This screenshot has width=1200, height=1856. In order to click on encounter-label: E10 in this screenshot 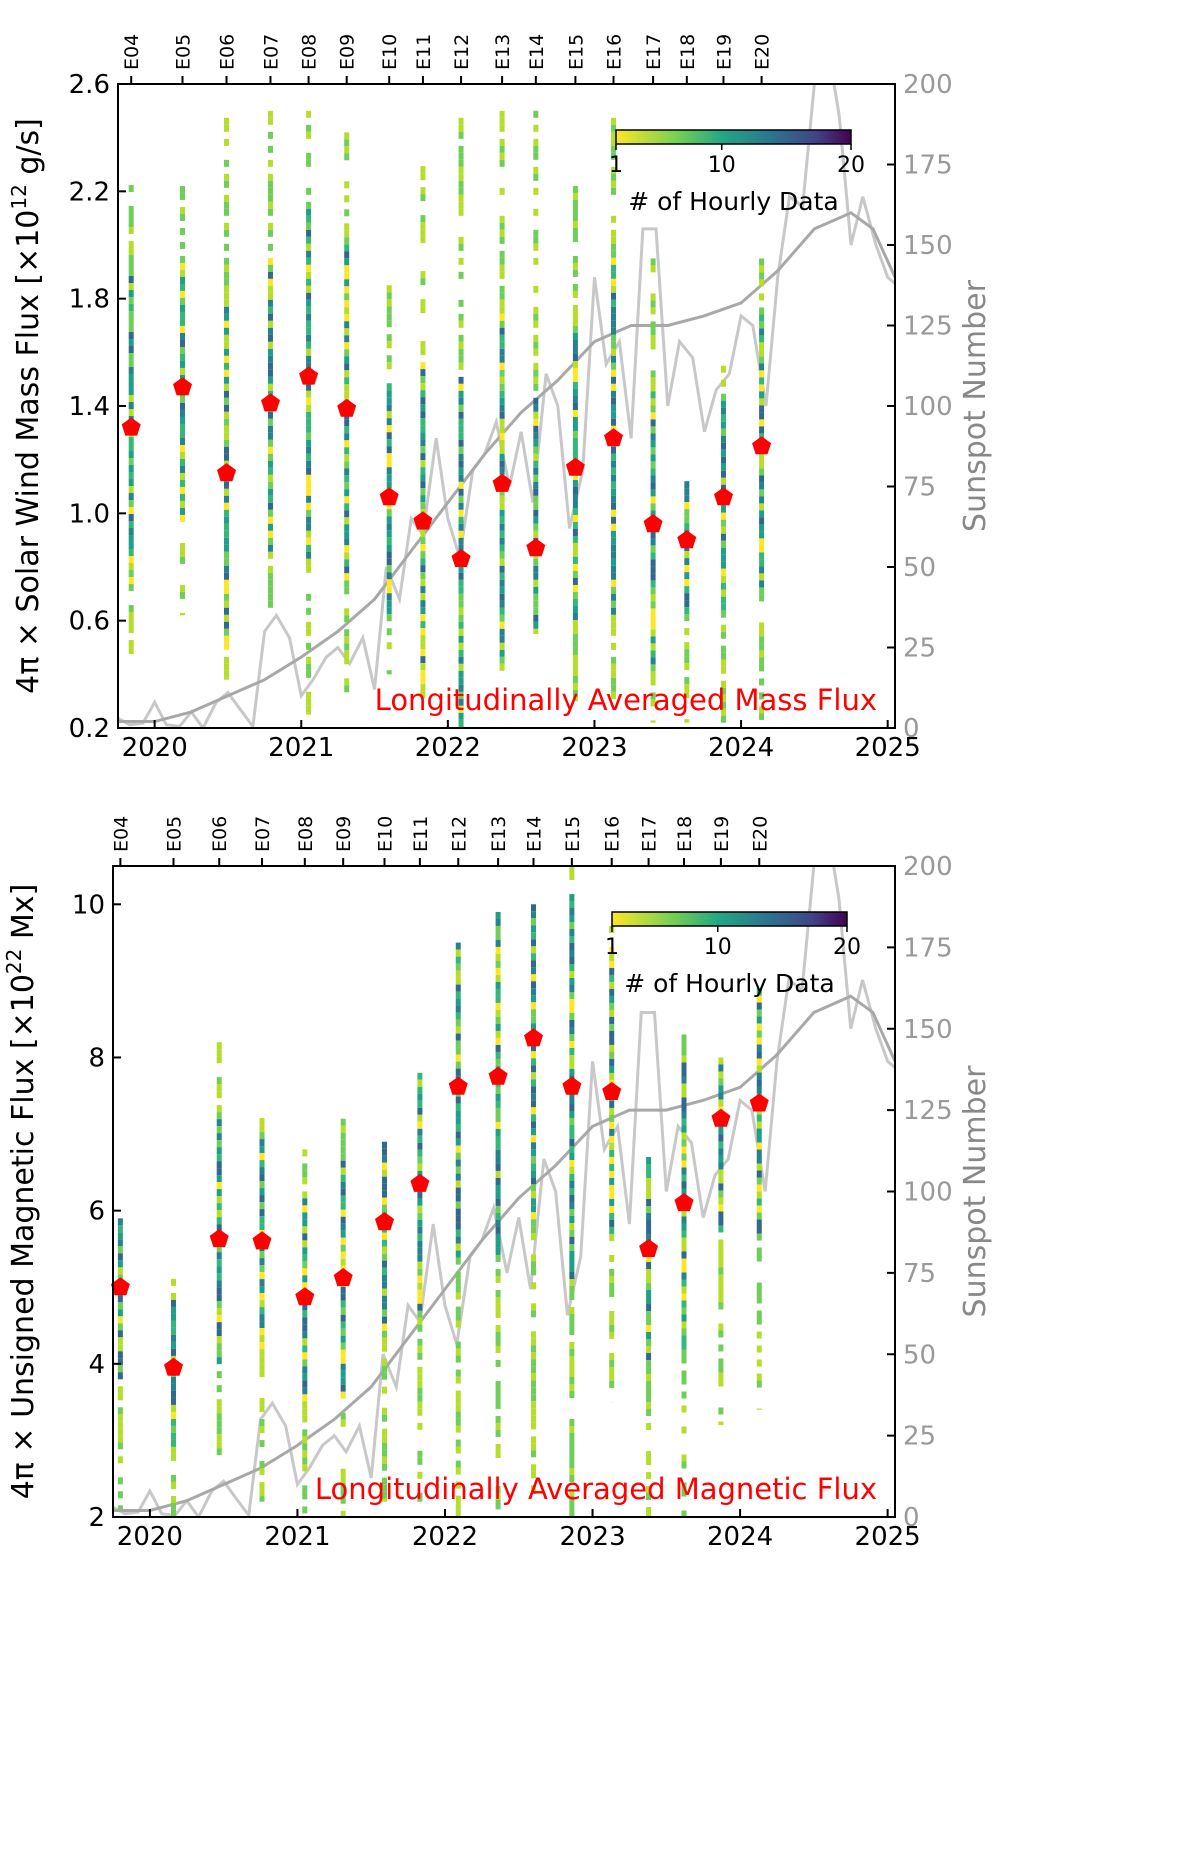, I will do `click(385, 834)`.